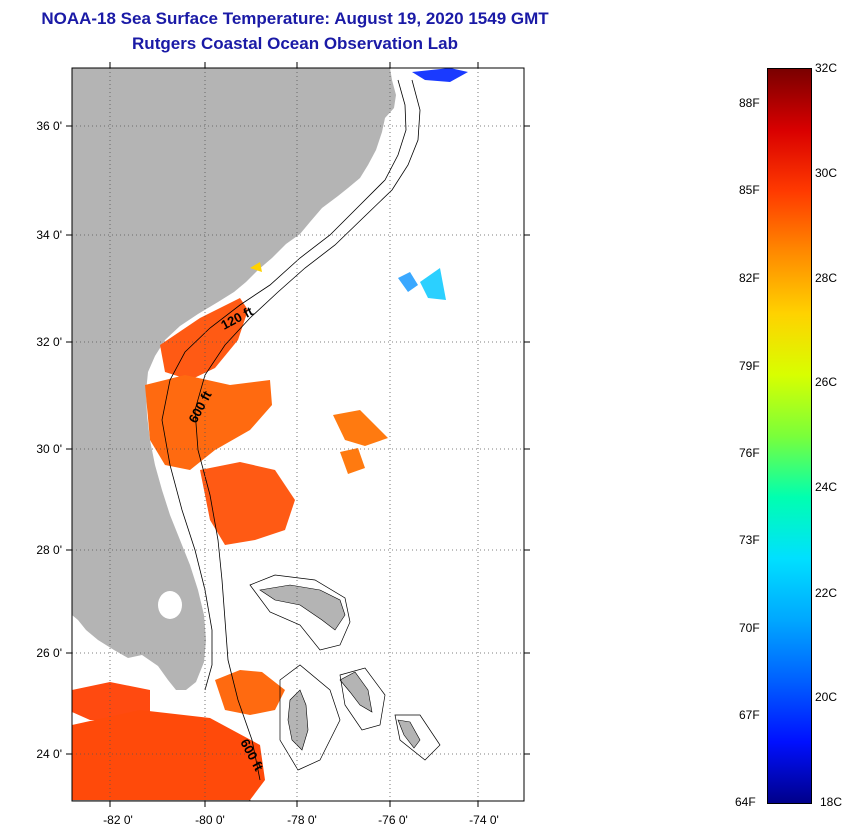  Describe the element at coordinates (302, 820) in the screenshot. I see `lon-label: -78 0'` at that location.